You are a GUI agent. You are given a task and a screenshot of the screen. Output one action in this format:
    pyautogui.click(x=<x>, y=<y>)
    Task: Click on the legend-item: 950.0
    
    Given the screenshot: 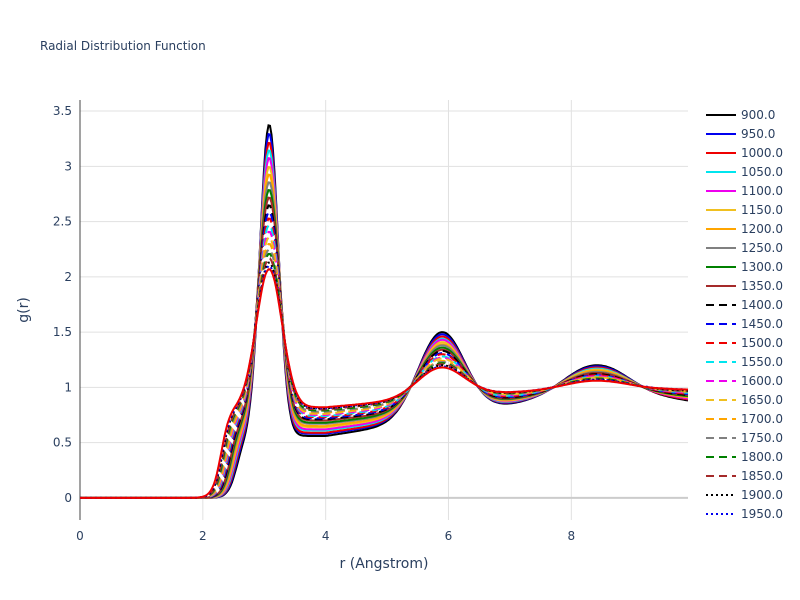 What is the action you would take?
    pyautogui.click(x=740, y=134)
    